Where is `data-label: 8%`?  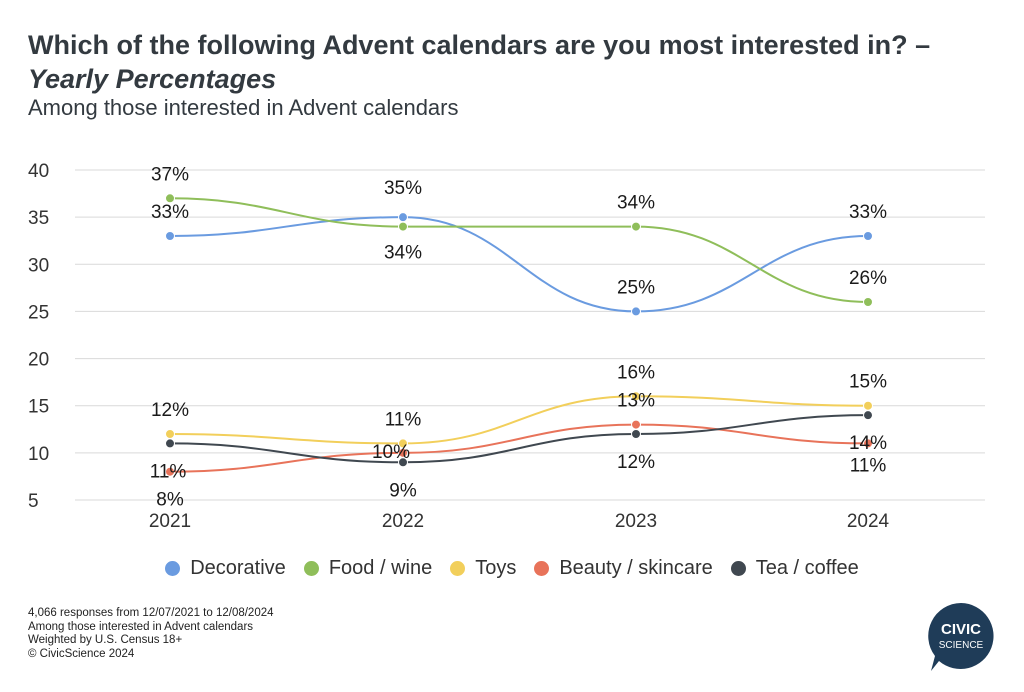 data-label: 8% is located at coordinates (170, 500).